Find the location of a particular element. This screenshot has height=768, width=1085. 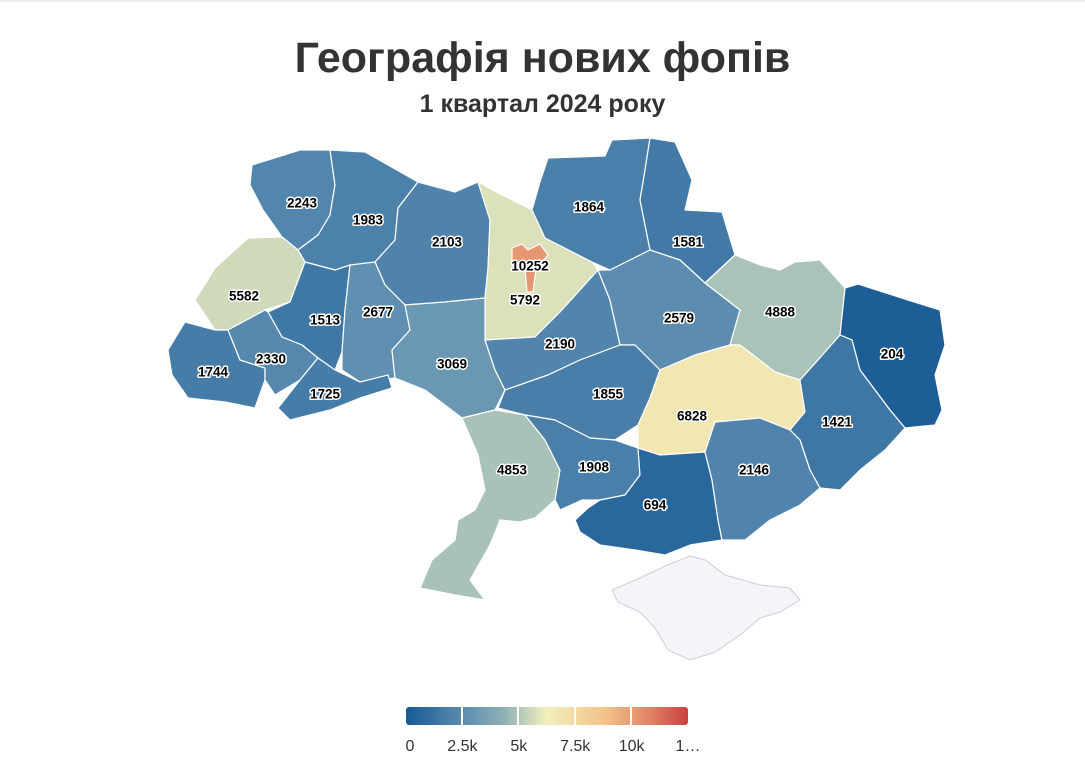

region-label-donetsk: 1421 is located at coordinates (837, 422).